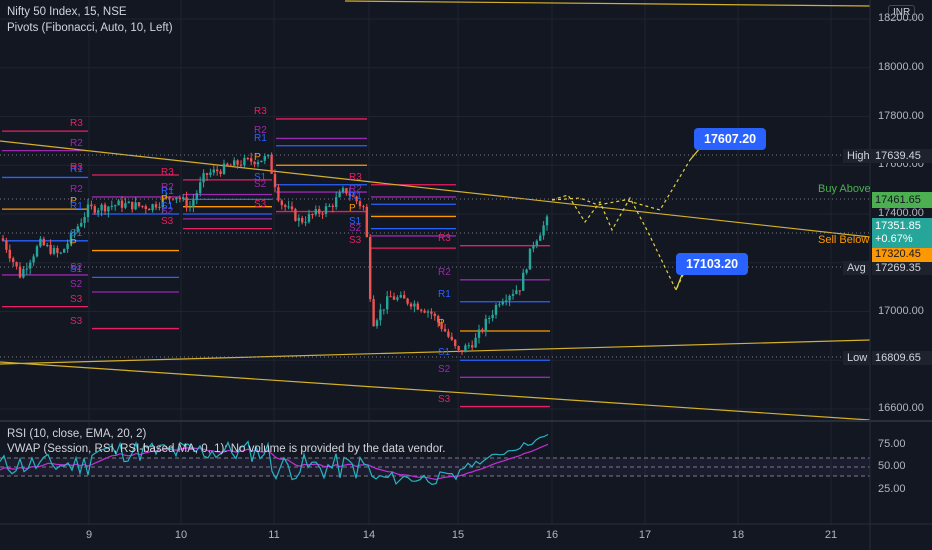 The height and width of the screenshot is (550, 932). What do you see at coordinates (901, 408) in the screenshot?
I see `price-tick-label: 16600.00` at bounding box center [901, 408].